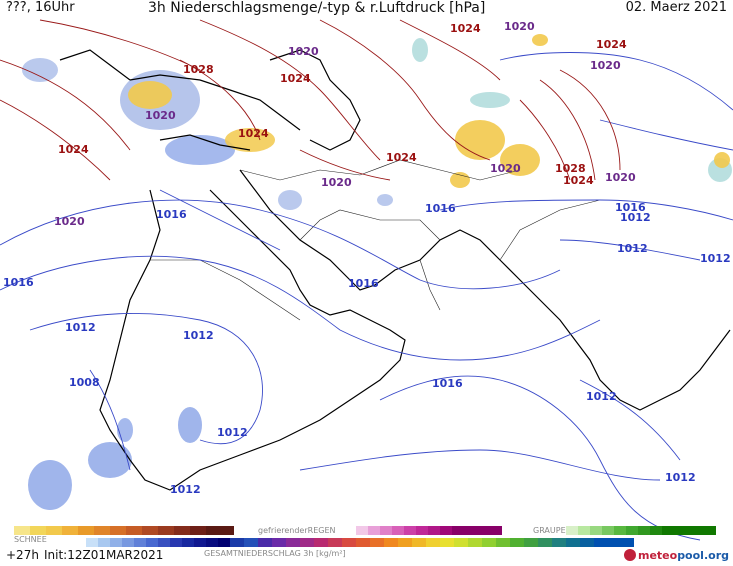  Describe the element at coordinates (641, 530) in the screenshot. I see `graupel-scale-bar` at that location.